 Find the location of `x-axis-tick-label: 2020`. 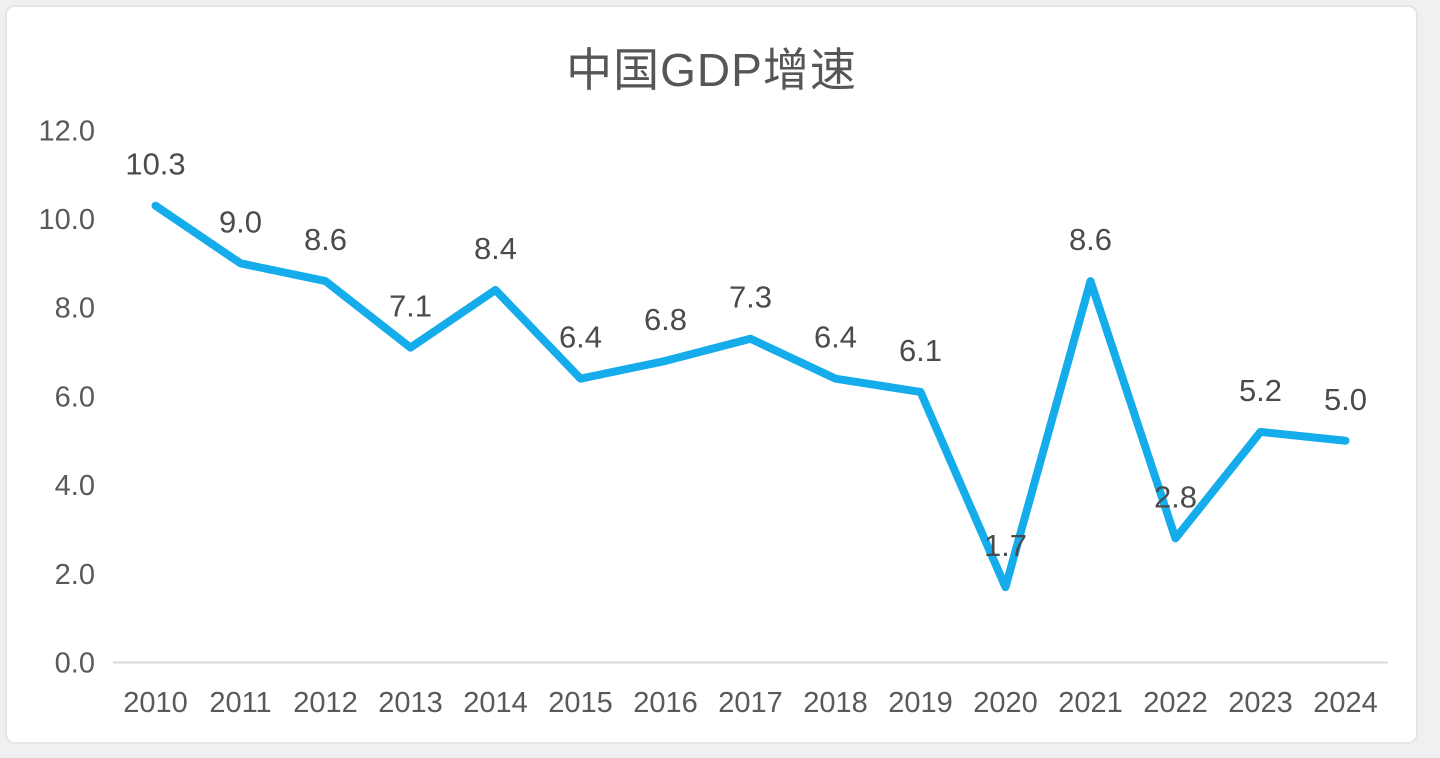

x-axis-tick-label: 2020 is located at coordinates (1005, 703).